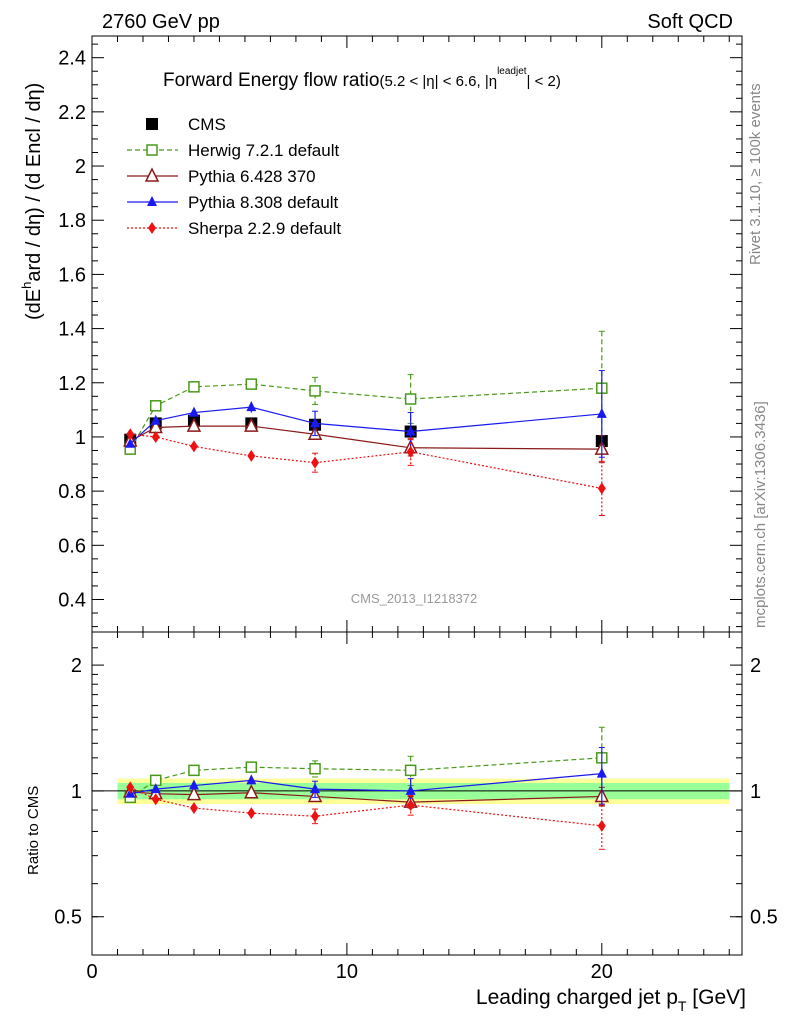  I want to click on legend-label: Pythia 6.428 370, so click(252, 176).